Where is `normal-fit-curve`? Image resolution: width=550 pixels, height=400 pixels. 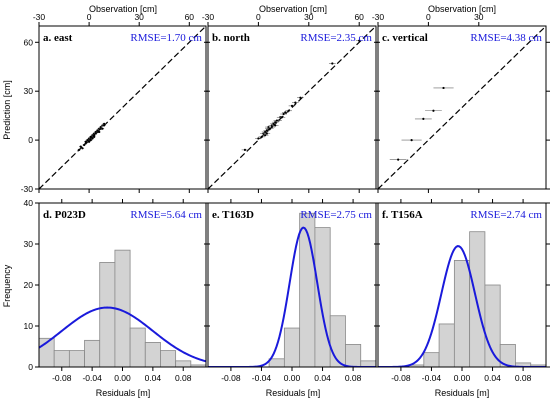 normal-fit-curve is located at coordinates (122, 334).